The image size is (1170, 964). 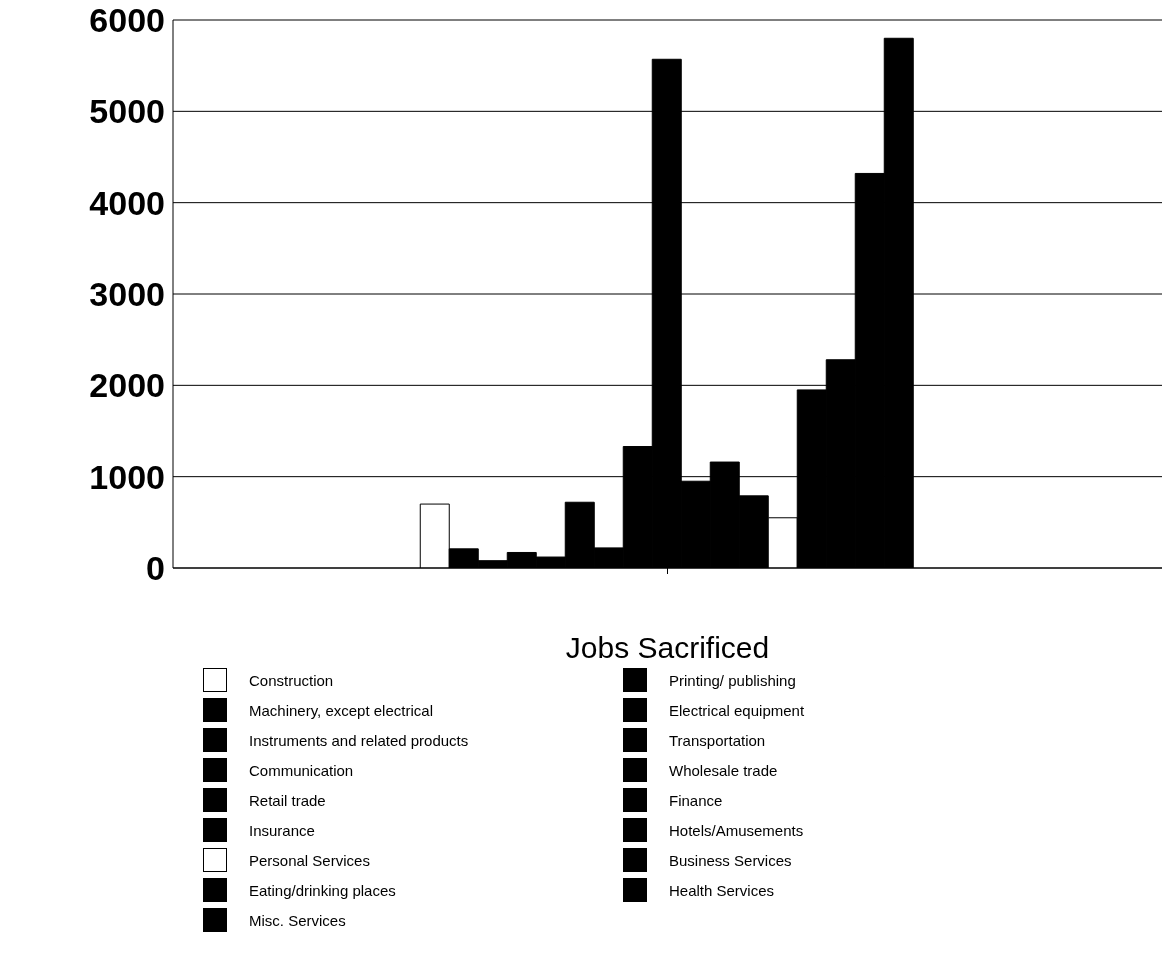 I want to click on legend-label: Retail trade, so click(x=287, y=800).